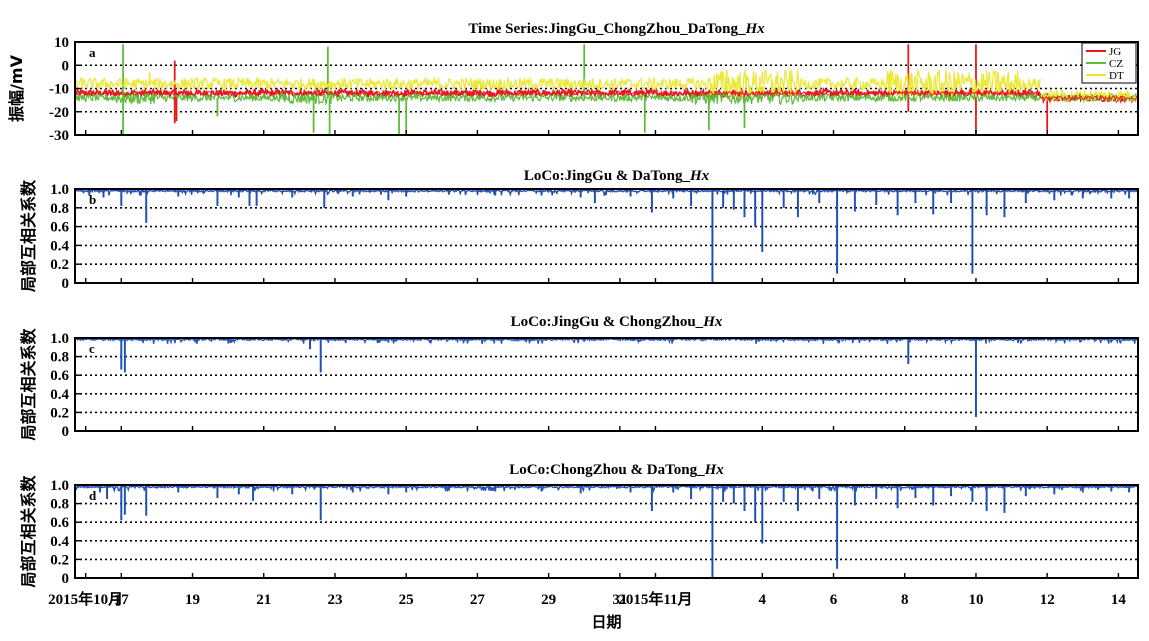 The image size is (1149, 641). Describe the element at coordinates (263, 600) in the screenshot. I see `xtick-label: 21` at that location.